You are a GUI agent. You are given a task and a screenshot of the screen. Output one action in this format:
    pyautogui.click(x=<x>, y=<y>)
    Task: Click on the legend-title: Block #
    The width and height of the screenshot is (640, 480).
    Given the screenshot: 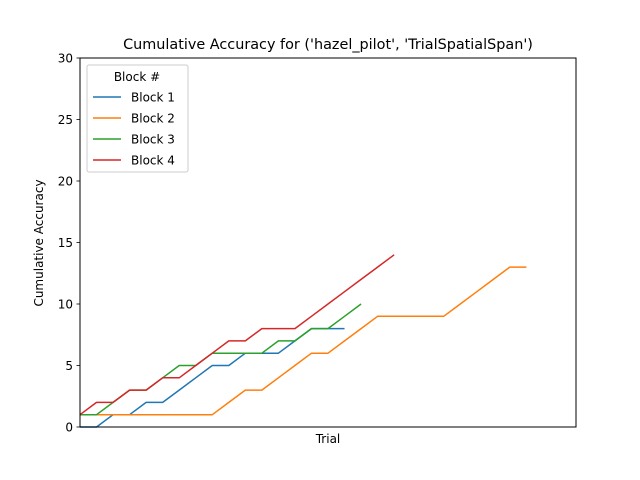 What is the action you would take?
    pyautogui.click(x=137, y=77)
    